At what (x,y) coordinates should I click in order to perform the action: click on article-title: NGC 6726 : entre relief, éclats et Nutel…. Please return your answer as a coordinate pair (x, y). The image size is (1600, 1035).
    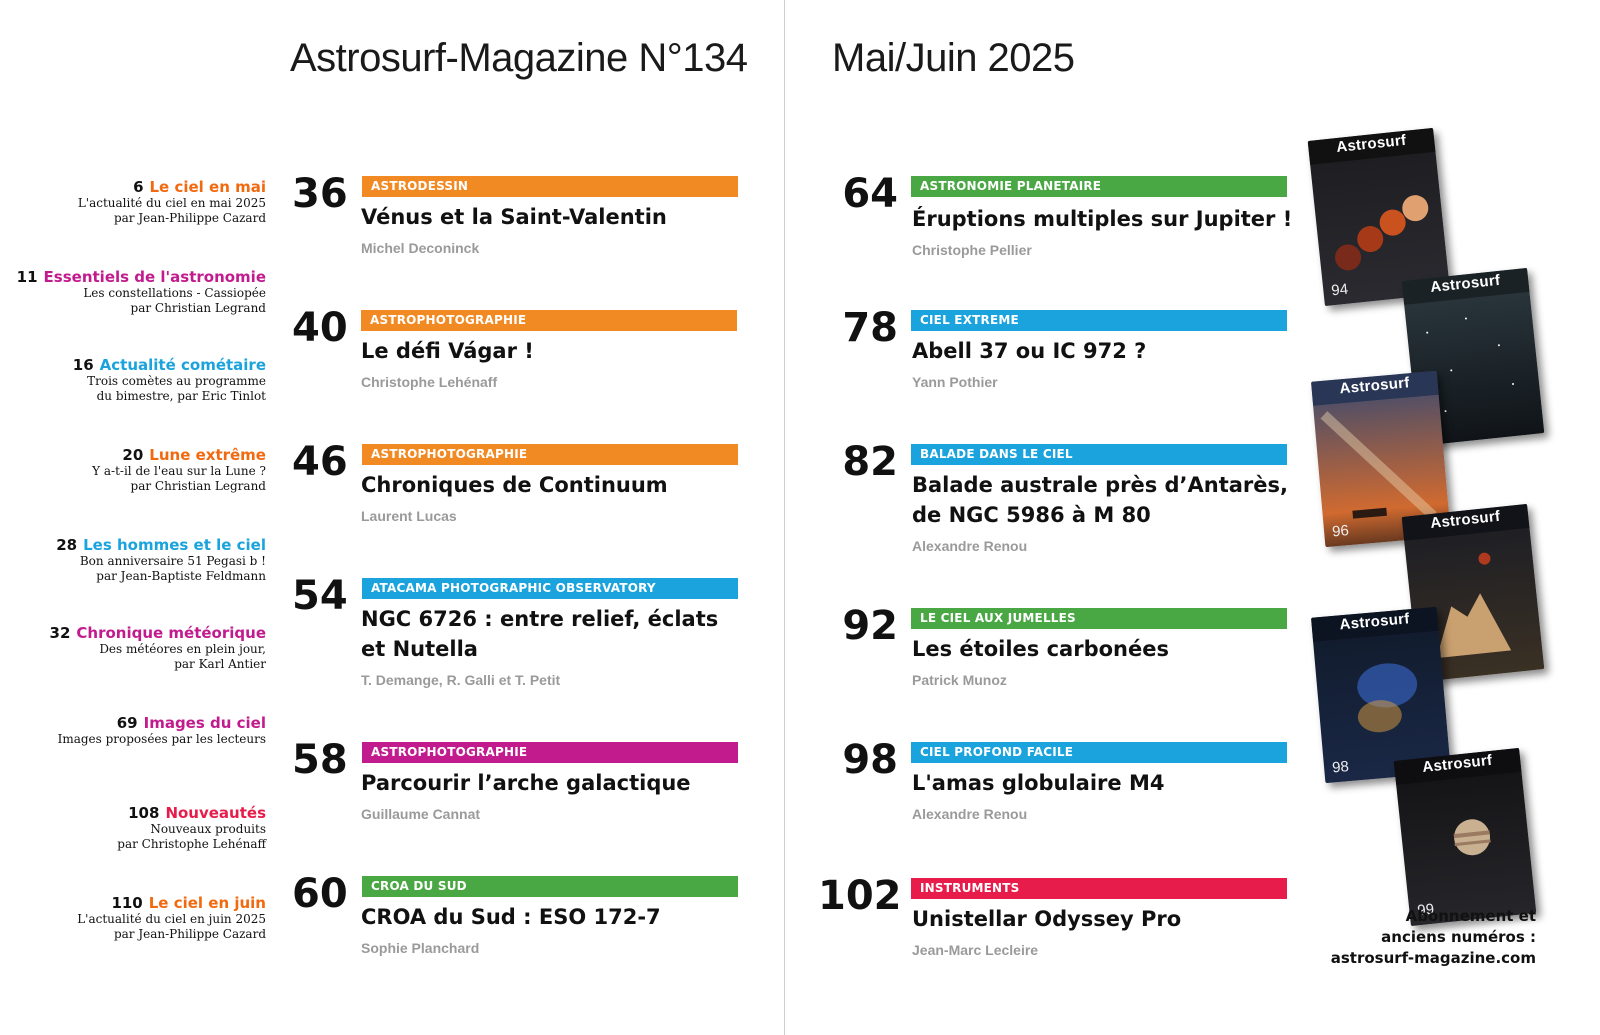
    Looking at the image, I should click on (539, 649).